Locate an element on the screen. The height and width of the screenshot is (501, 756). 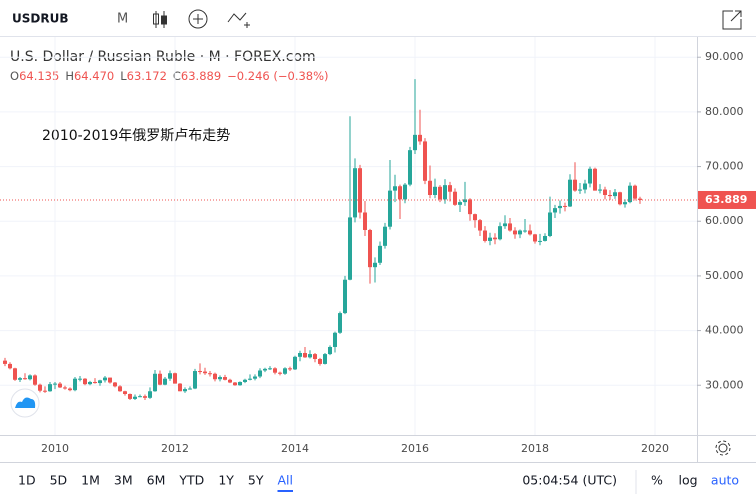
logo is located at coordinates (25, 403).